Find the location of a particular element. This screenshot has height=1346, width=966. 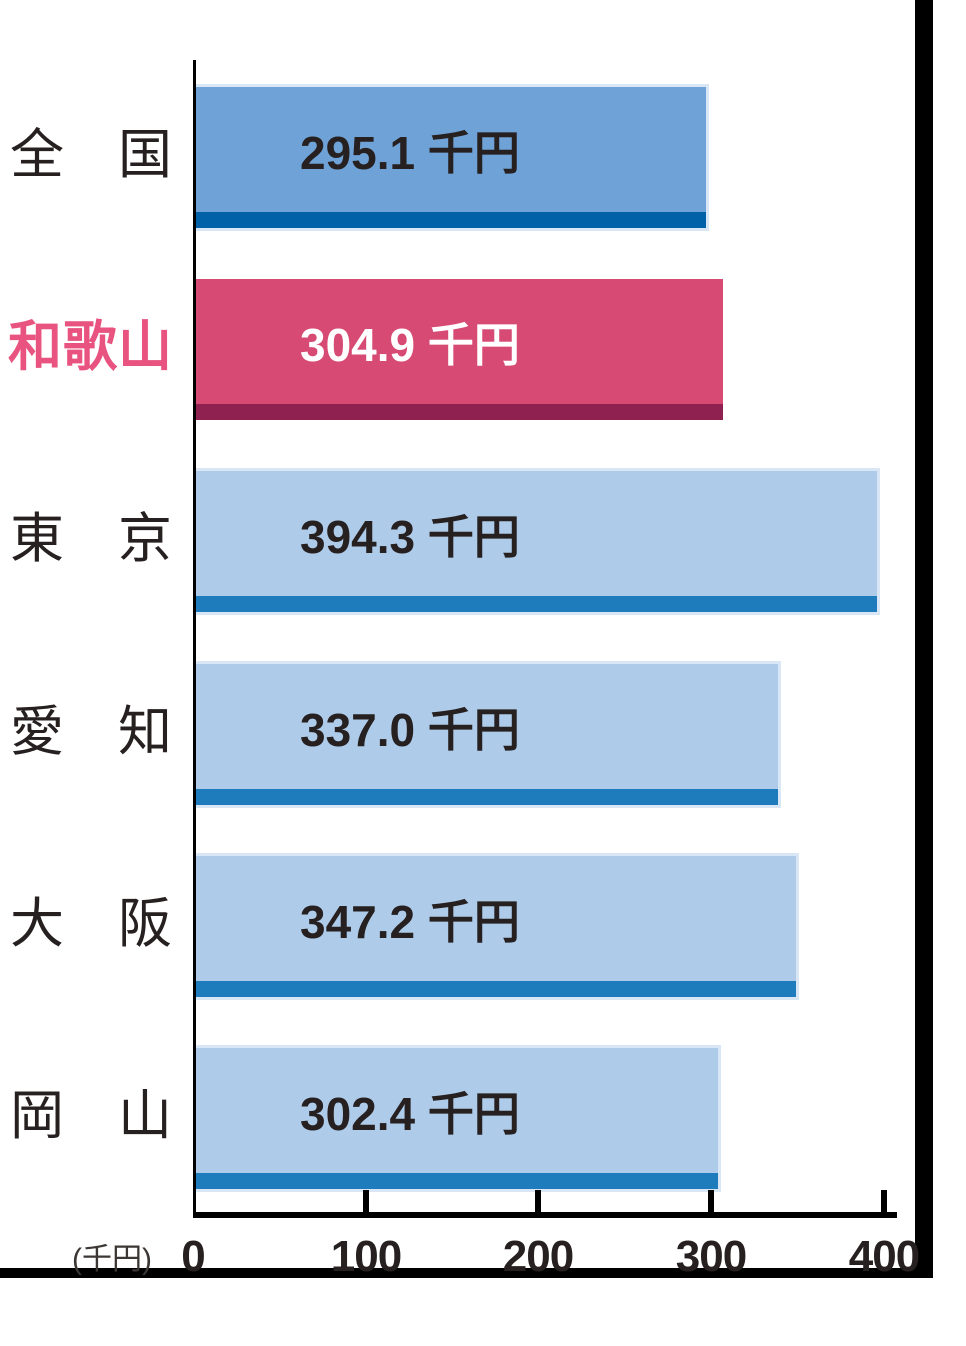

bar-row: 和歌山 304.9 千円 is located at coordinates (483, 349).